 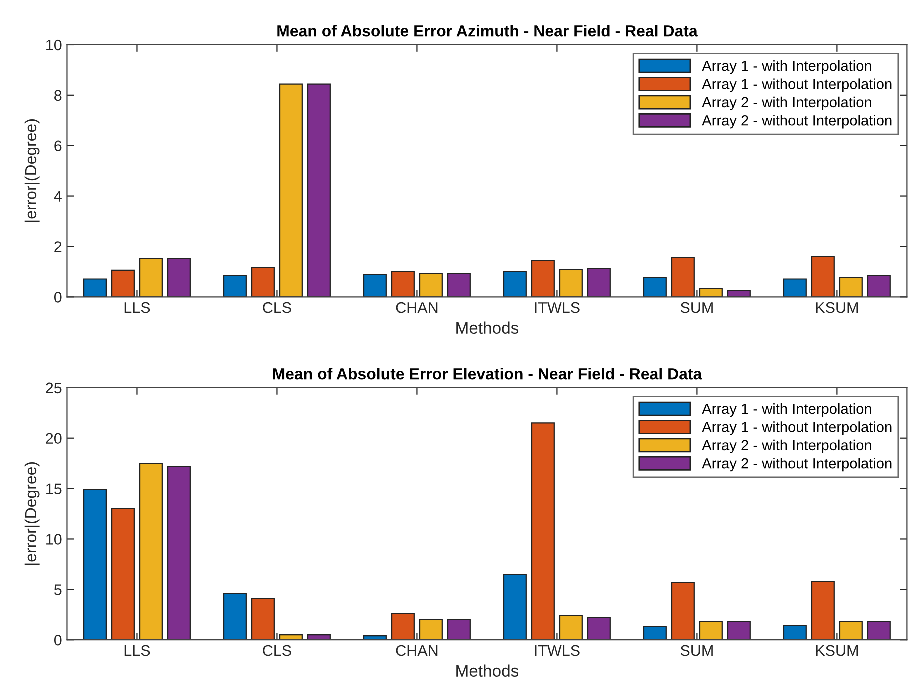 What do you see at coordinates (54, 489) in the screenshot?
I see `y-tick-label: 15` at bounding box center [54, 489].